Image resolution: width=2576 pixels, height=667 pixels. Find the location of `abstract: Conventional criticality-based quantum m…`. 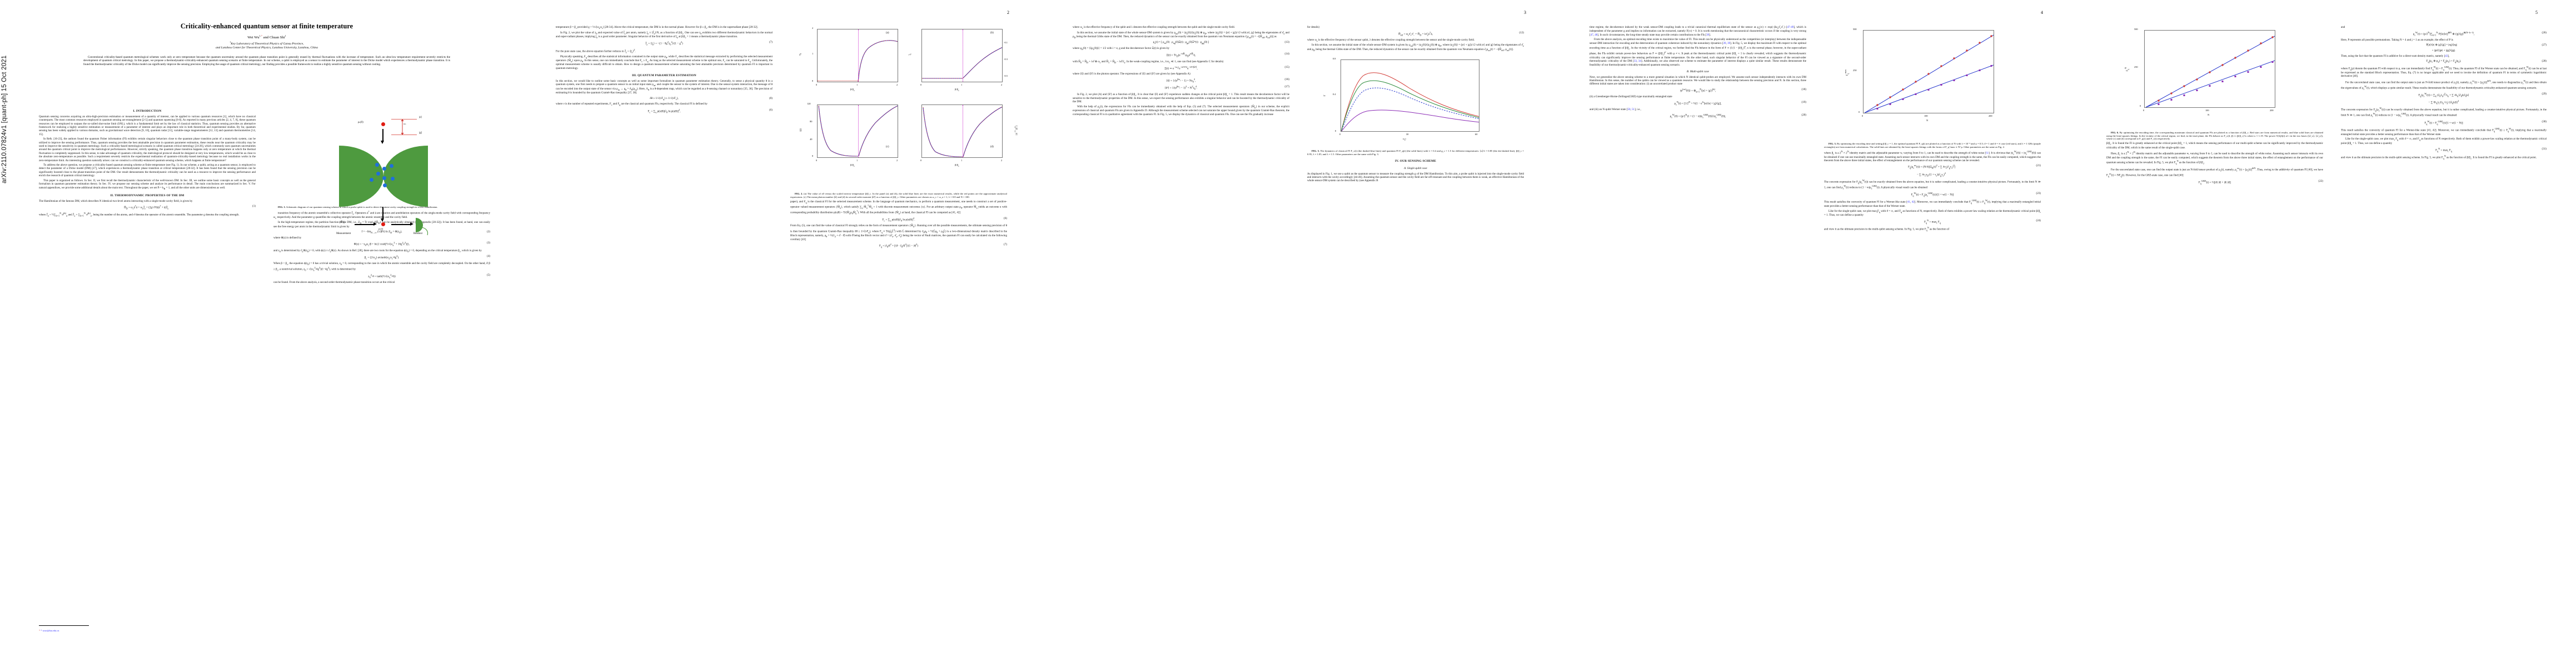

abstract: Conventional criticality-based quantum m… is located at coordinates (266, 61).